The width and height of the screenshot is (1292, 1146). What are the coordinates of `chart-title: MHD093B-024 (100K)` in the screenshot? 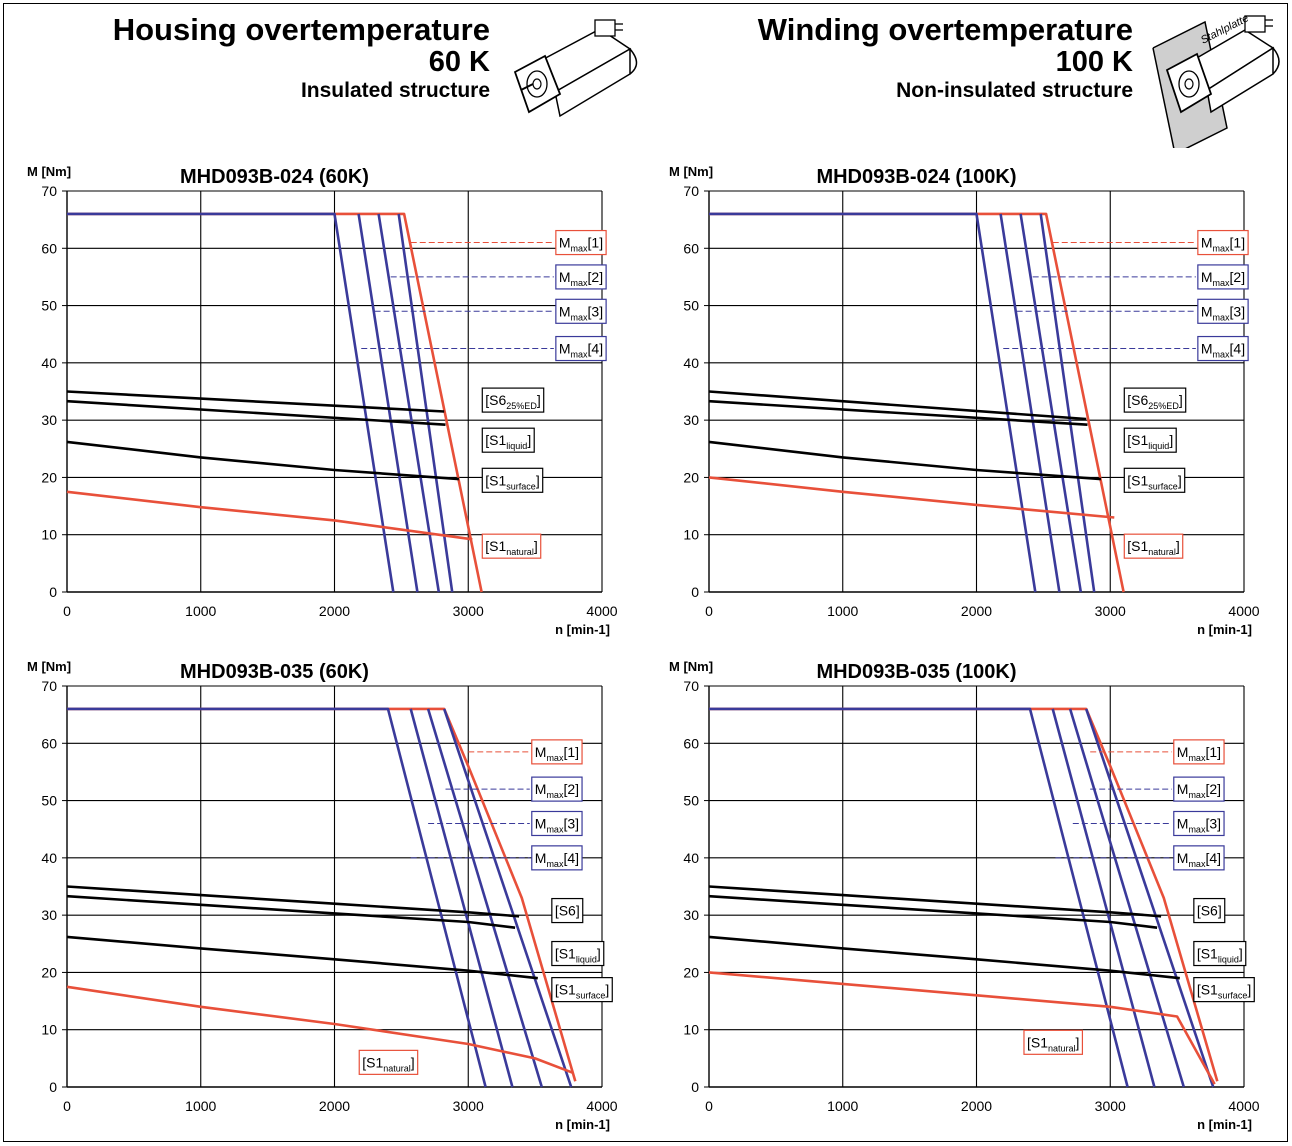 It's located at (916, 177).